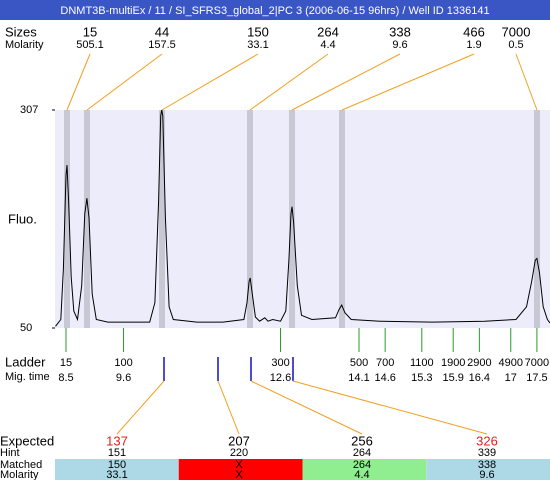  Describe the element at coordinates (361, 474) in the screenshot. I see `molarity: 4.4` at that location.